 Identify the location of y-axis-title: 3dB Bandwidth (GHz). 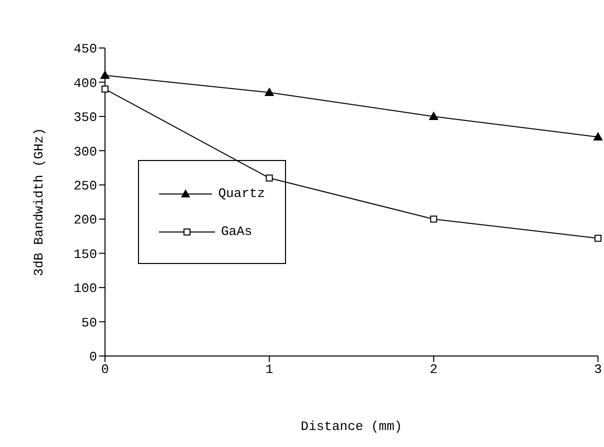
(39, 202).